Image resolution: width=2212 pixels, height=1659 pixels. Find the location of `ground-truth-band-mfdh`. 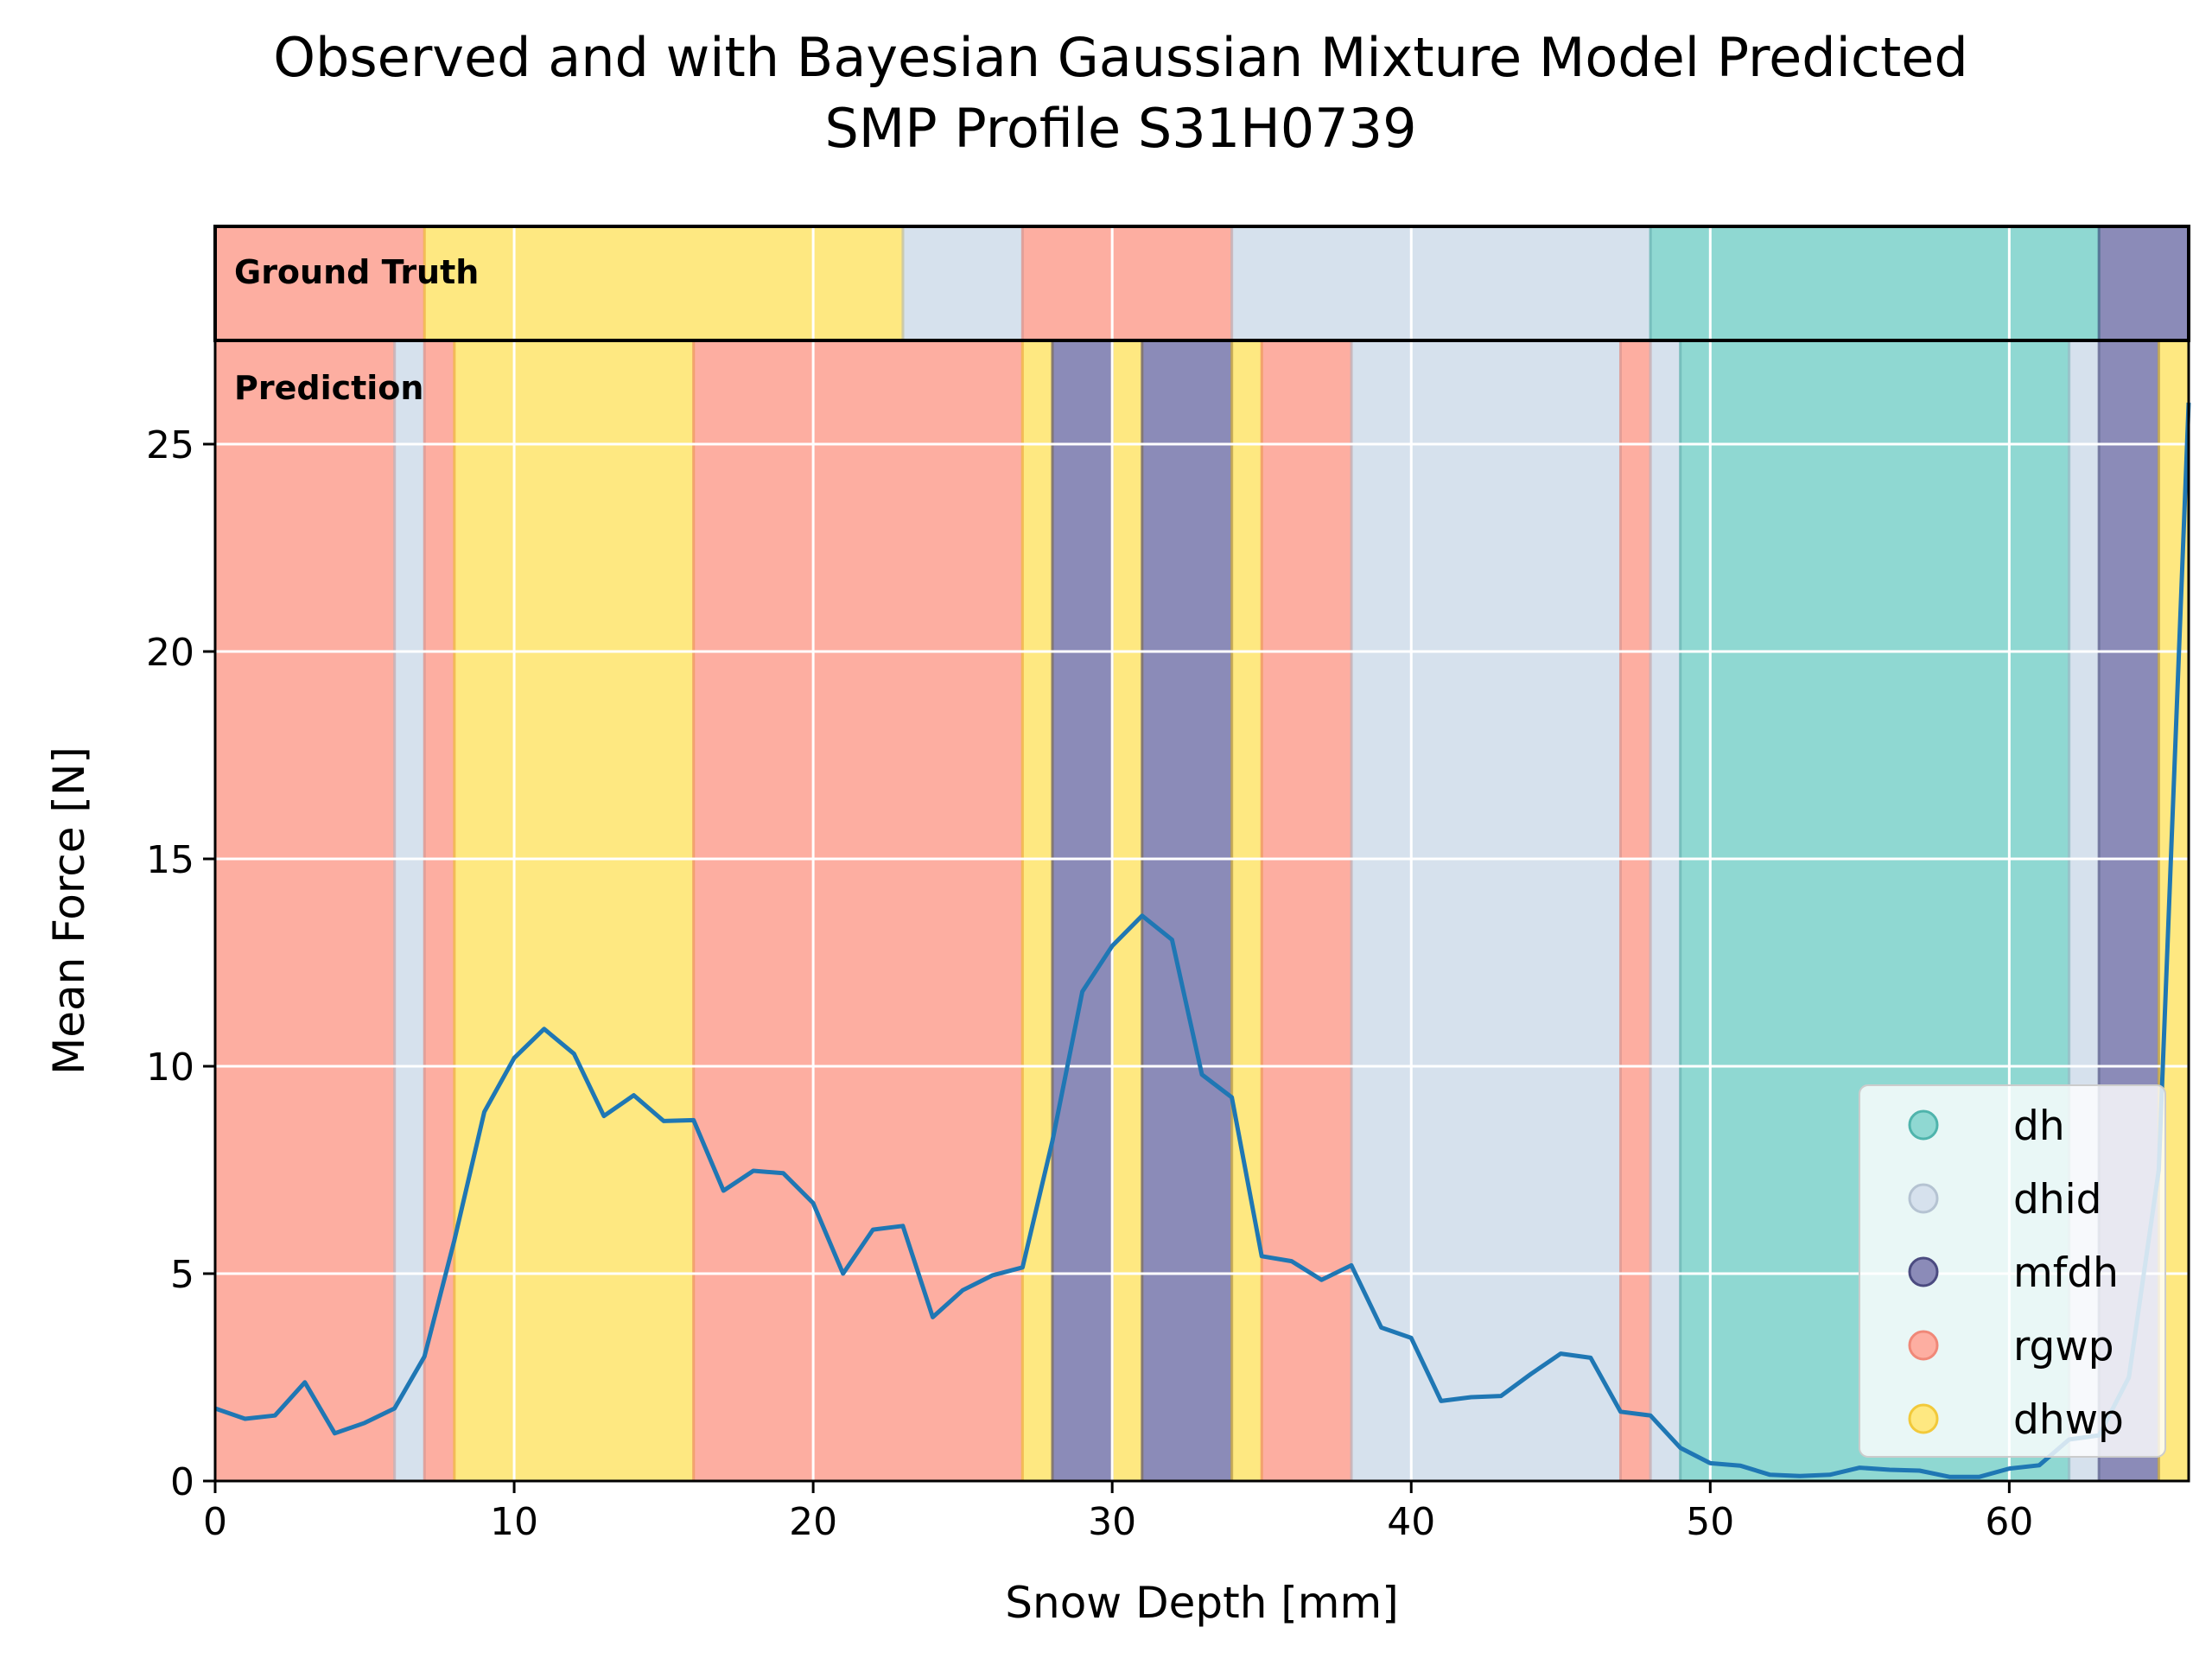

ground-truth-band-mfdh is located at coordinates (2144, 283).